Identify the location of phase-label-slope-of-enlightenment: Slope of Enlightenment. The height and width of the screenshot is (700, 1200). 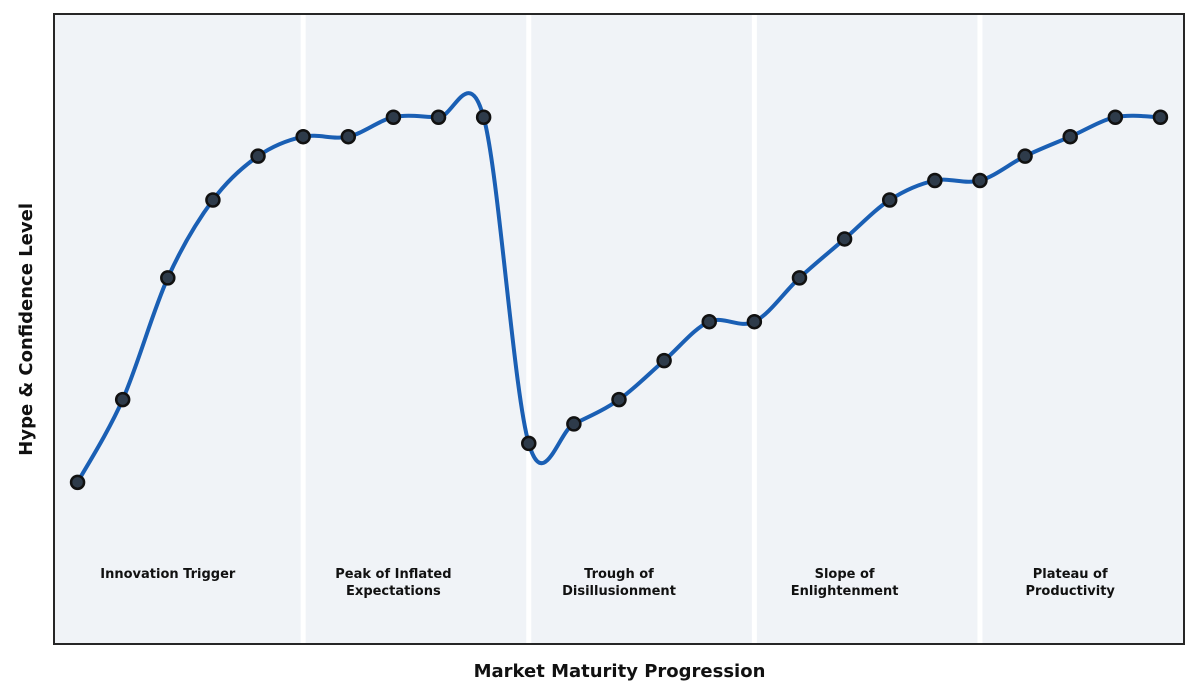
(845, 583).